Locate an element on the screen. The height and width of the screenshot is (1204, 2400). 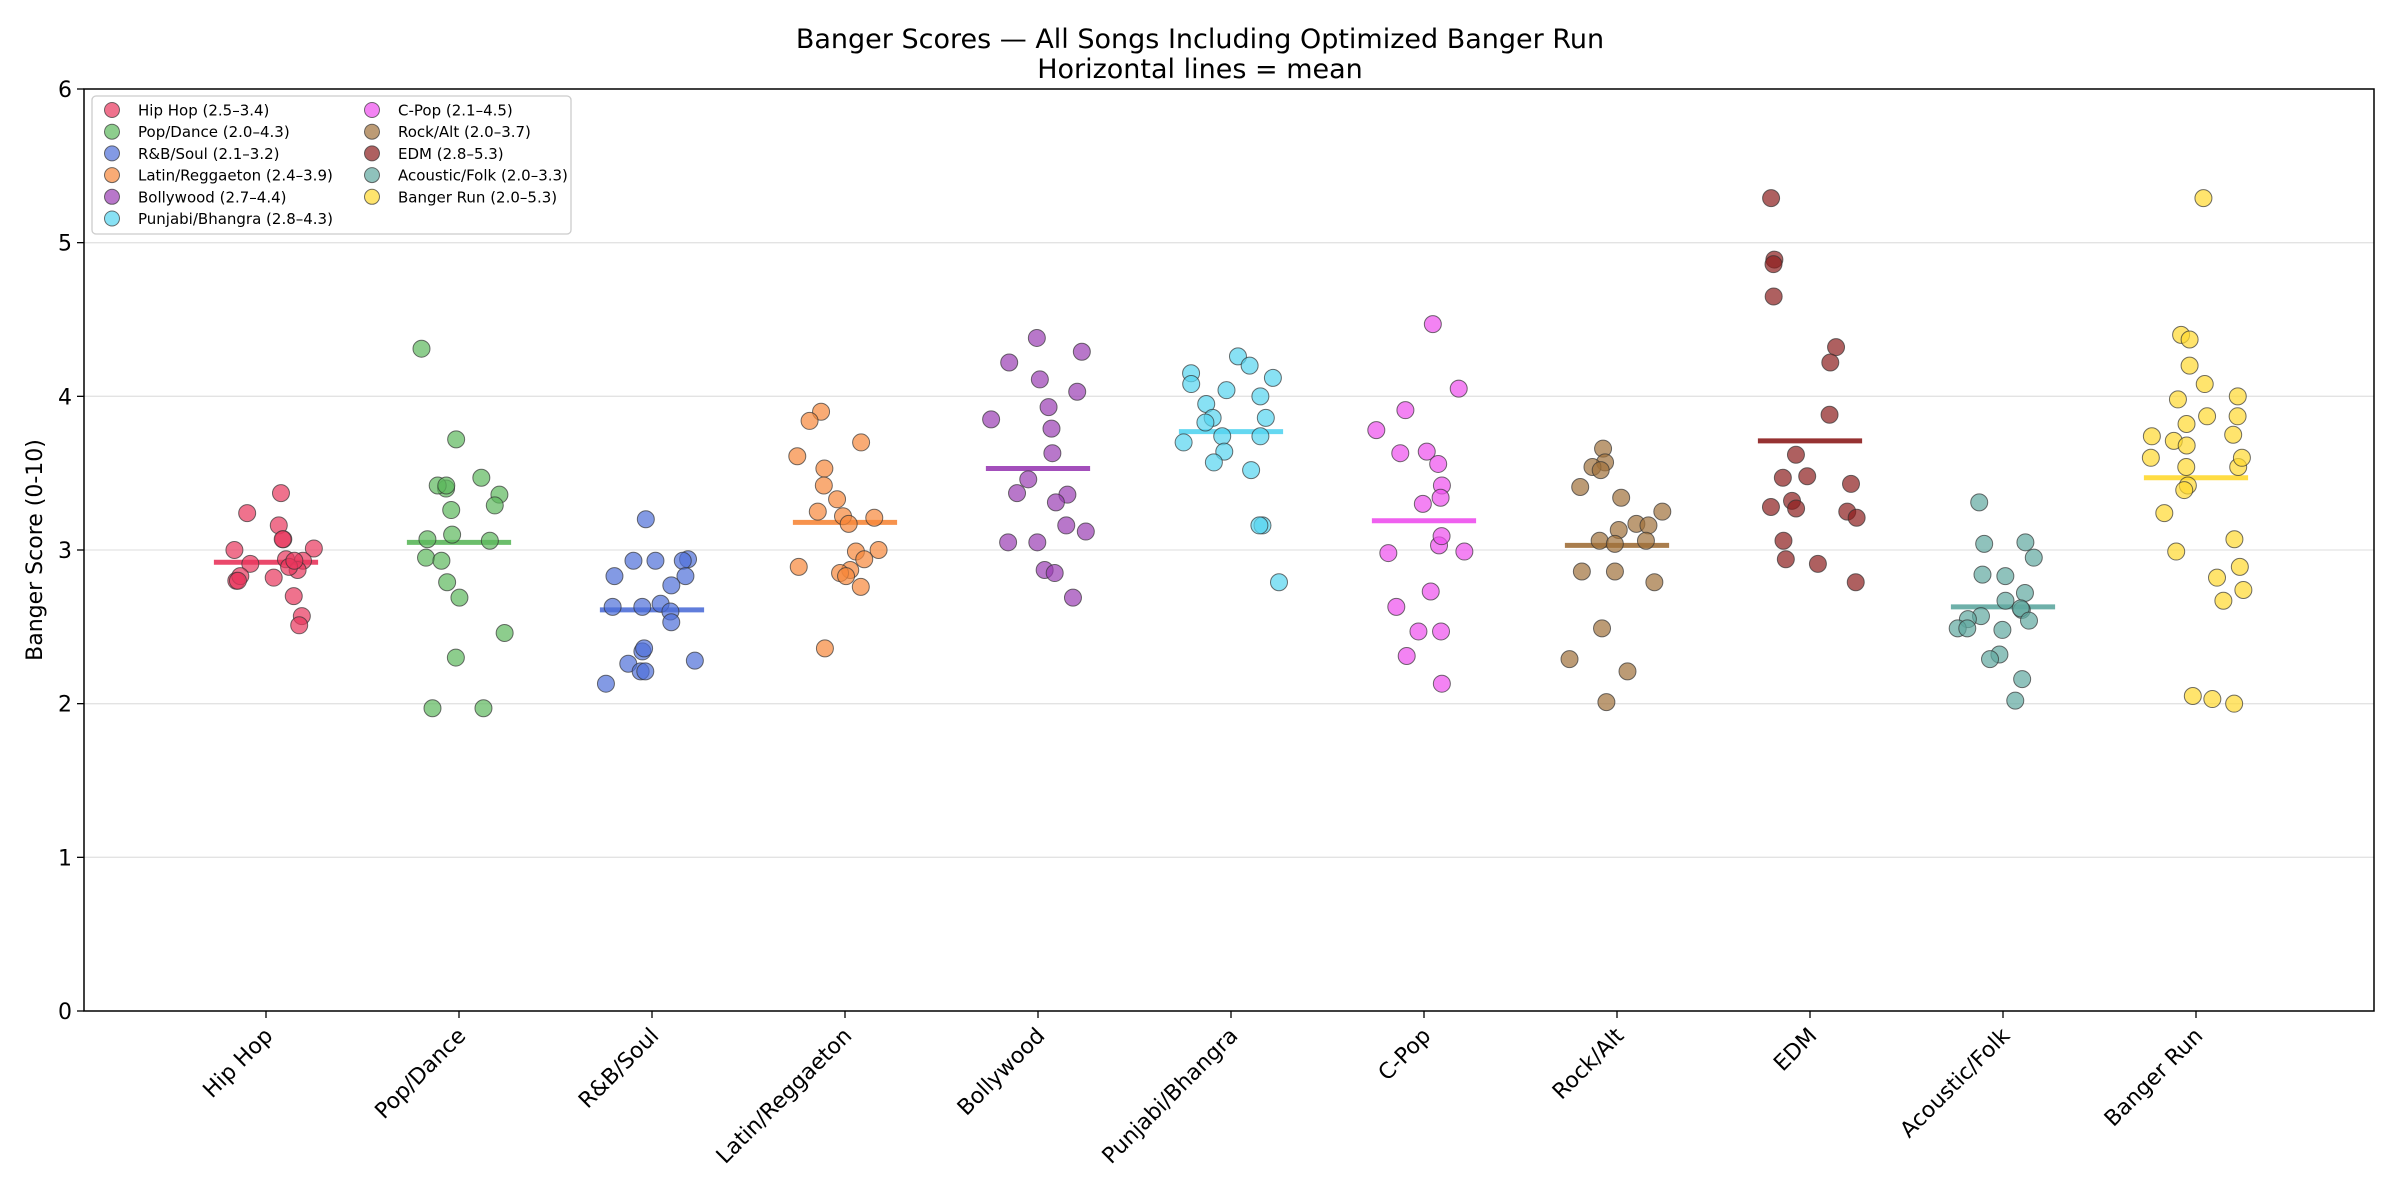
y-tick-label: 6 is located at coordinates (65, 90).